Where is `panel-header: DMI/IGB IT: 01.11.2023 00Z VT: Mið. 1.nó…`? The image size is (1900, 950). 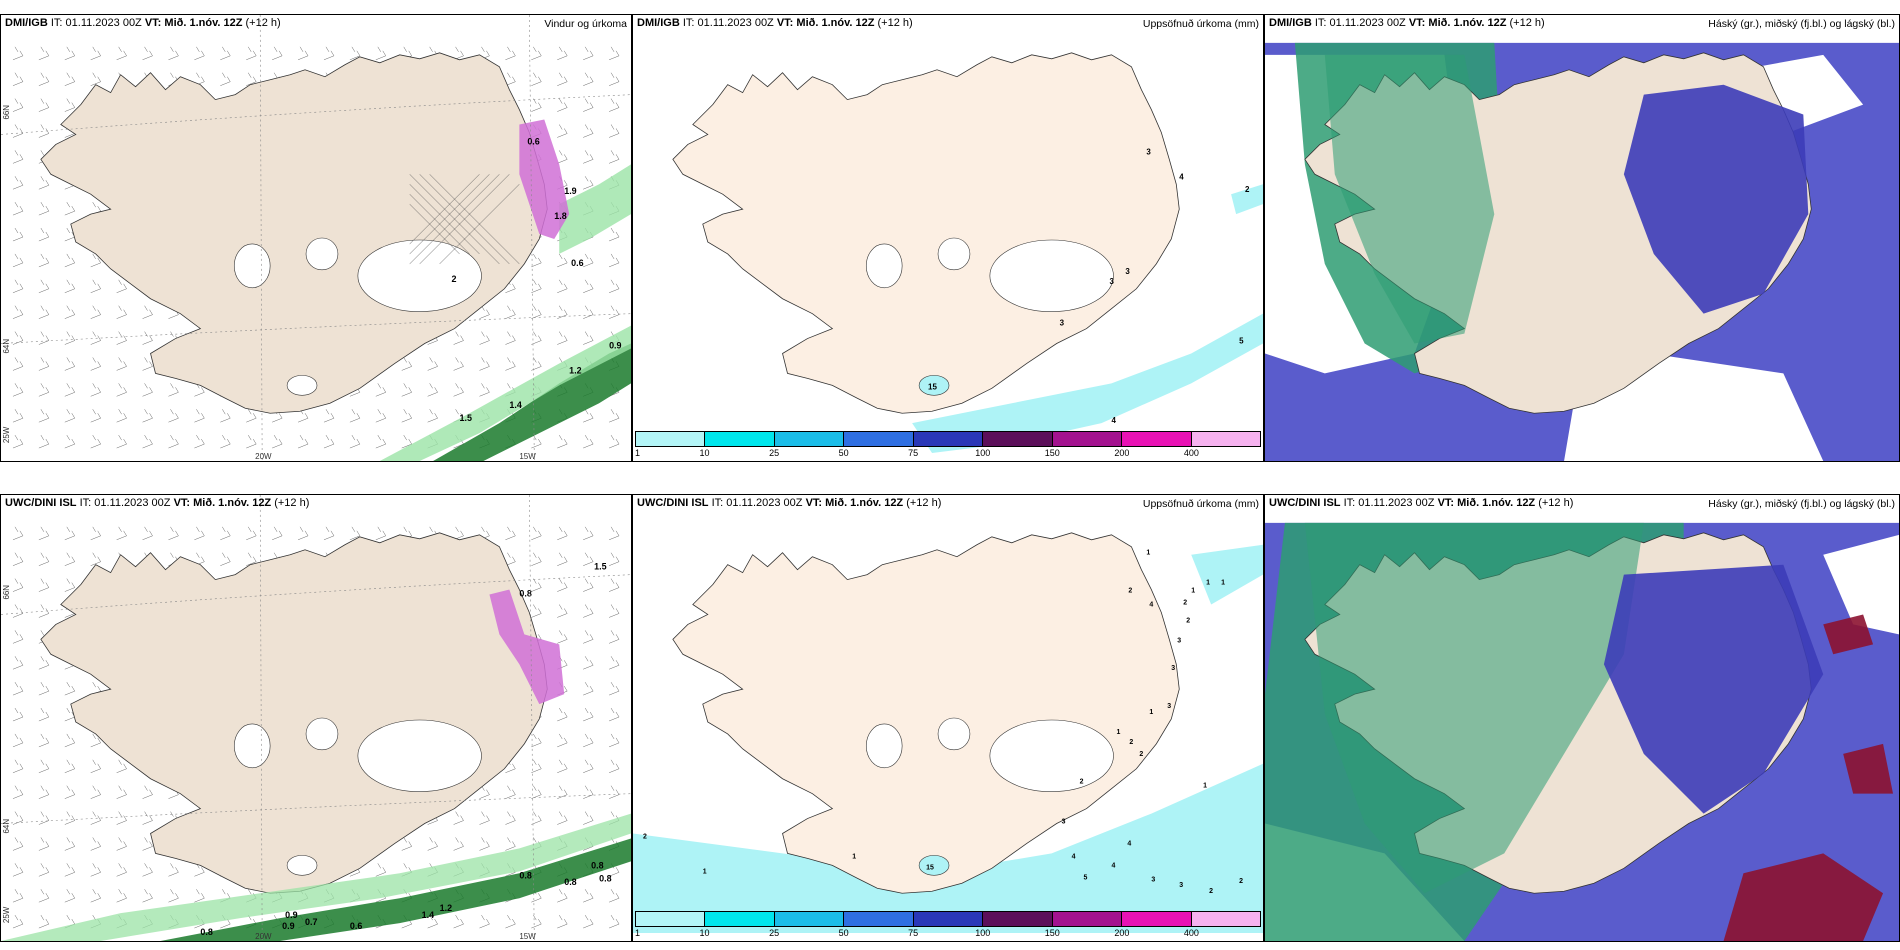 panel-header: DMI/IGB IT: 01.11.2023 00Z VT: Mið. 1.nó… is located at coordinates (1582, 28).